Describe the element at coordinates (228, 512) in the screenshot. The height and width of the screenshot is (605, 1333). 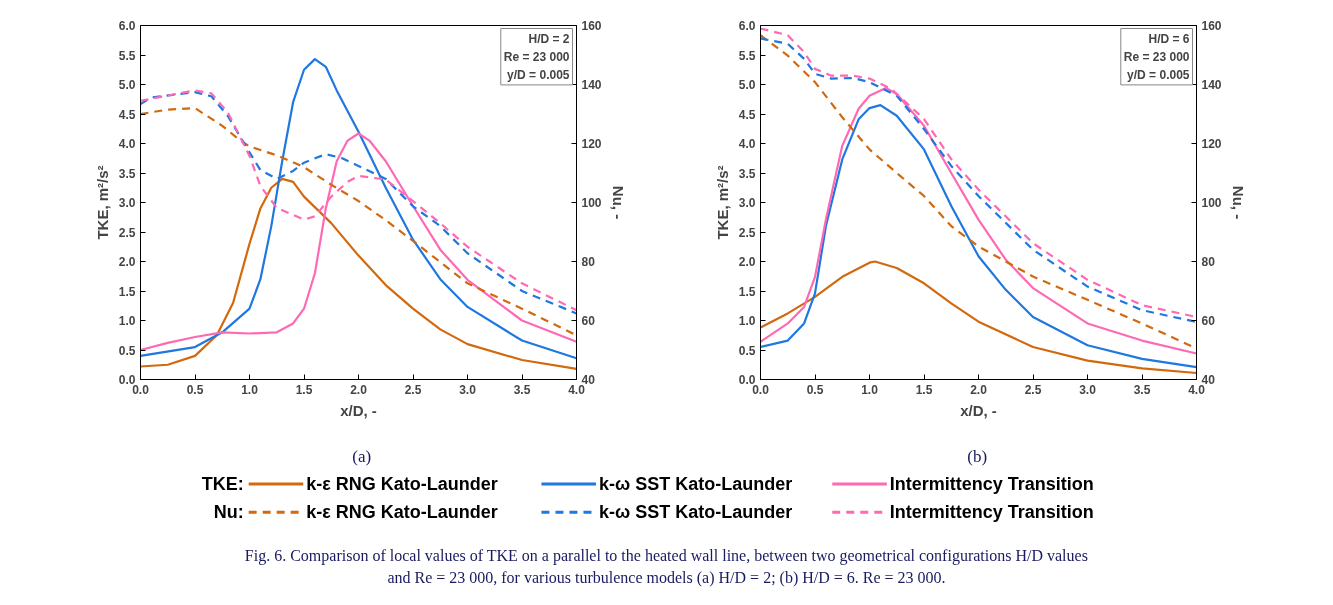
I see `text: Nu:` at that location.